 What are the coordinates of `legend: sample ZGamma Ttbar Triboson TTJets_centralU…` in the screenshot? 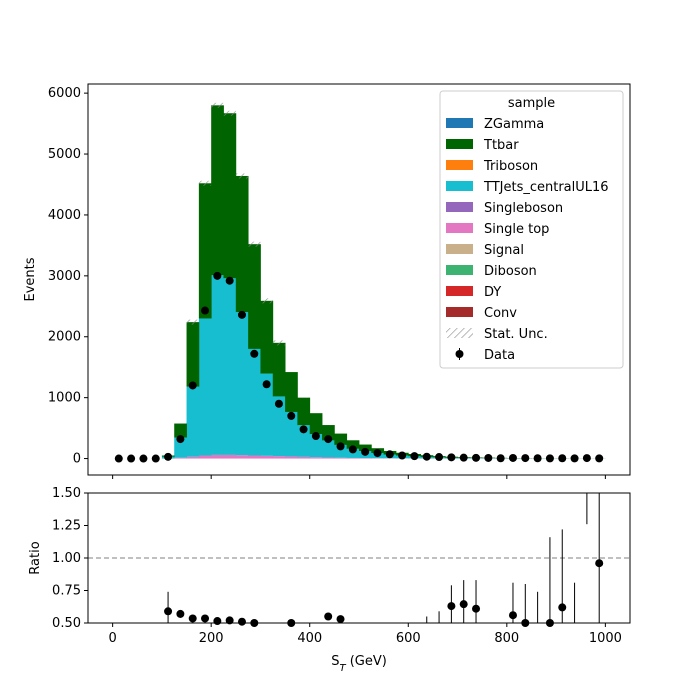 It's located at (531, 229).